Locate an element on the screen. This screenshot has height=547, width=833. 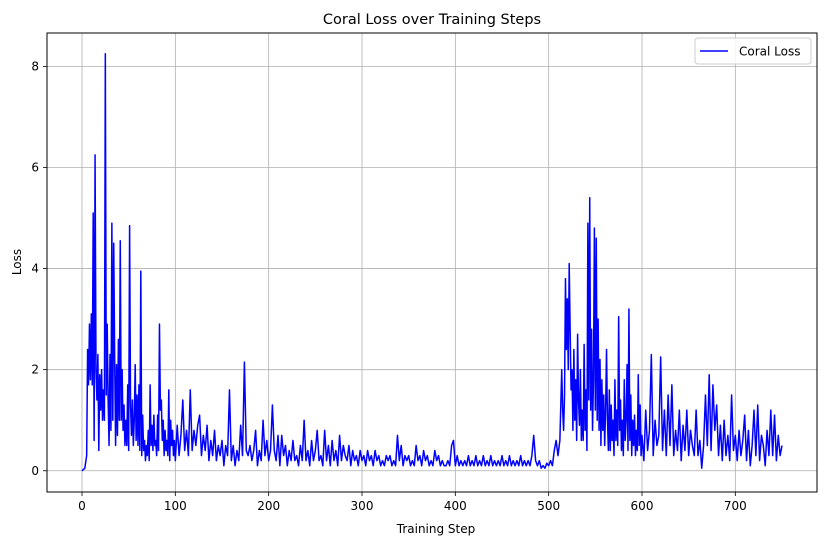
legend-label-coral-loss: Coral Loss is located at coordinates (769, 52).